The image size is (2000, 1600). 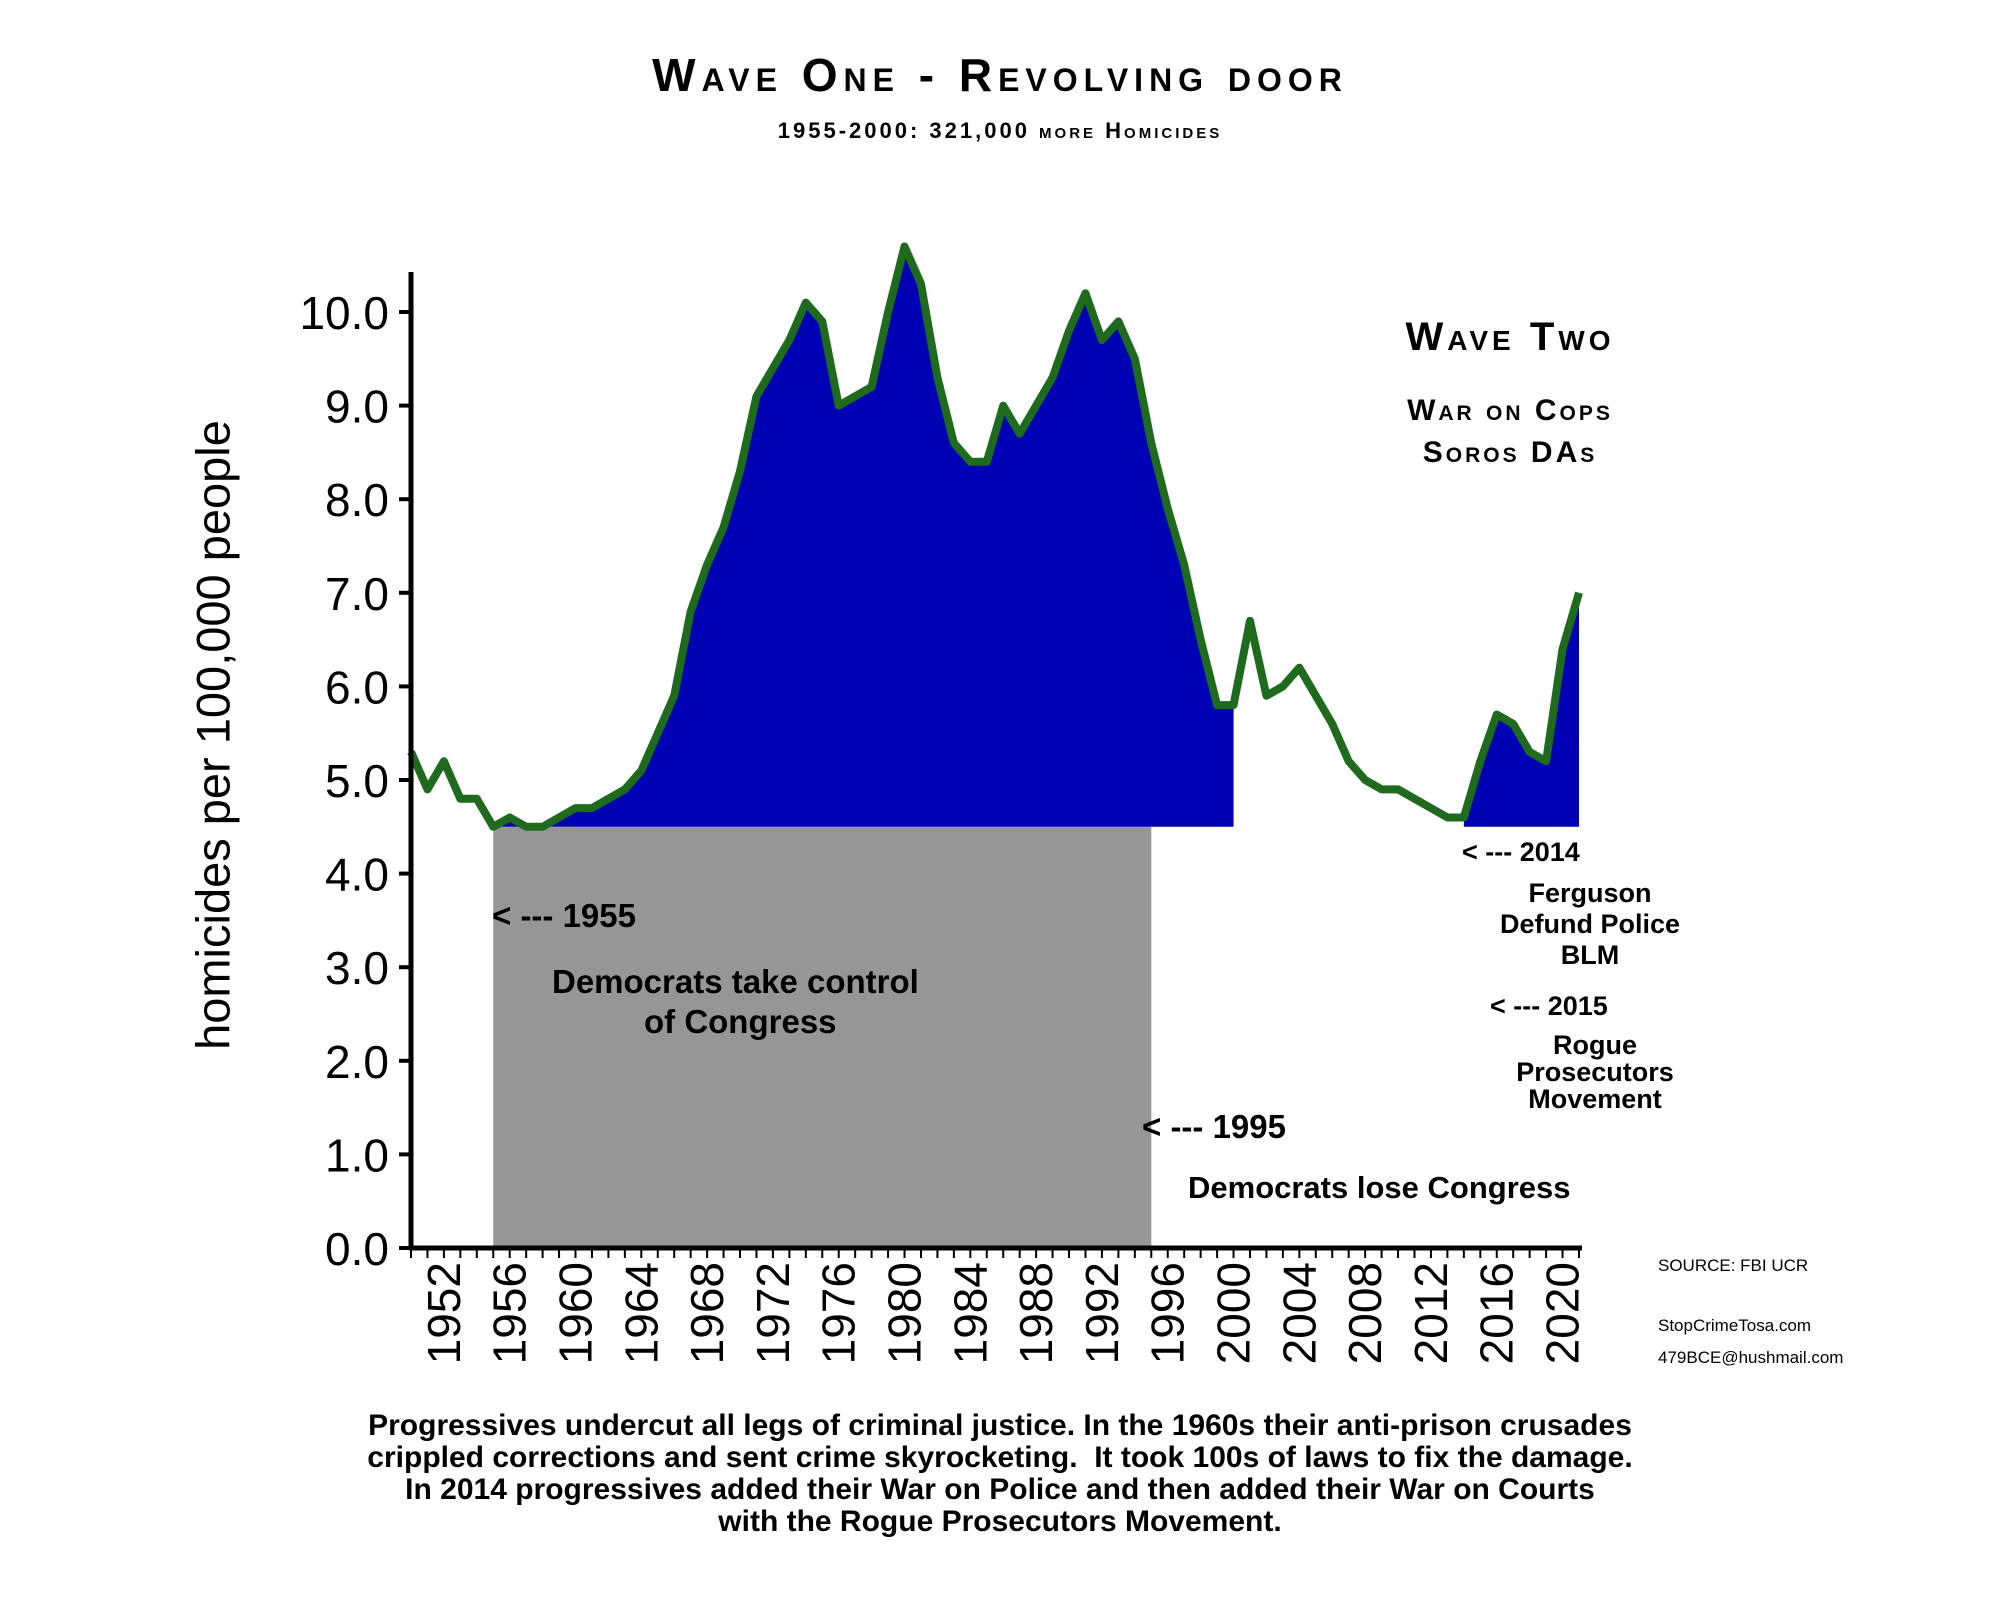 I want to click on contact-email: 479BCE@hushmail.com, so click(x=1751, y=1357).